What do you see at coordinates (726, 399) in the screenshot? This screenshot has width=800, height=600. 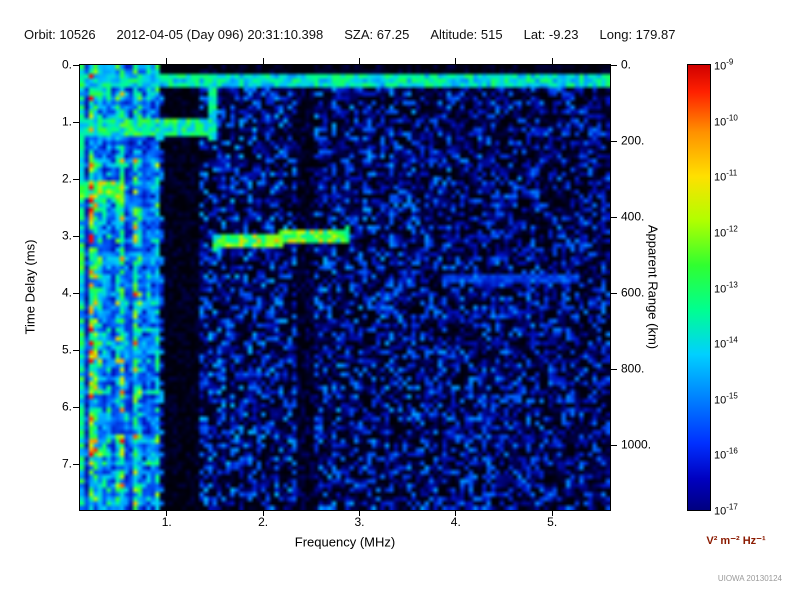 I see `colorbar-tick-label: 10-15` at bounding box center [726, 399].